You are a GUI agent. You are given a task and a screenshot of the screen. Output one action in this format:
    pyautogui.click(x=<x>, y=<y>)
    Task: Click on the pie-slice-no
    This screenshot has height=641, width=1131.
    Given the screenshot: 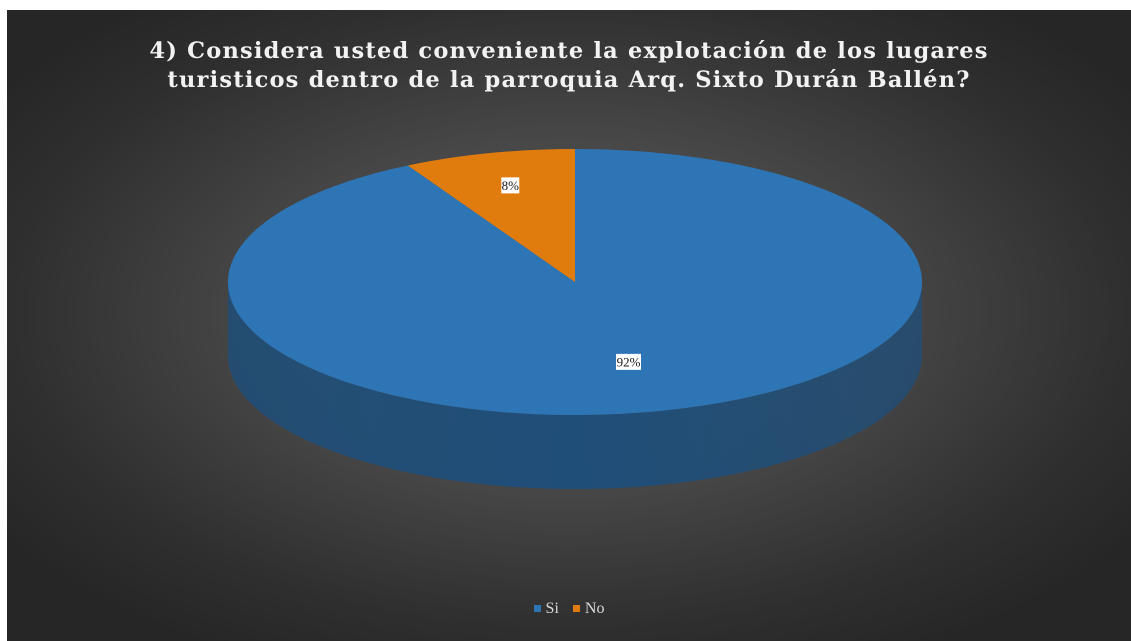 What is the action you would take?
    pyautogui.click(x=491, y=215)
    